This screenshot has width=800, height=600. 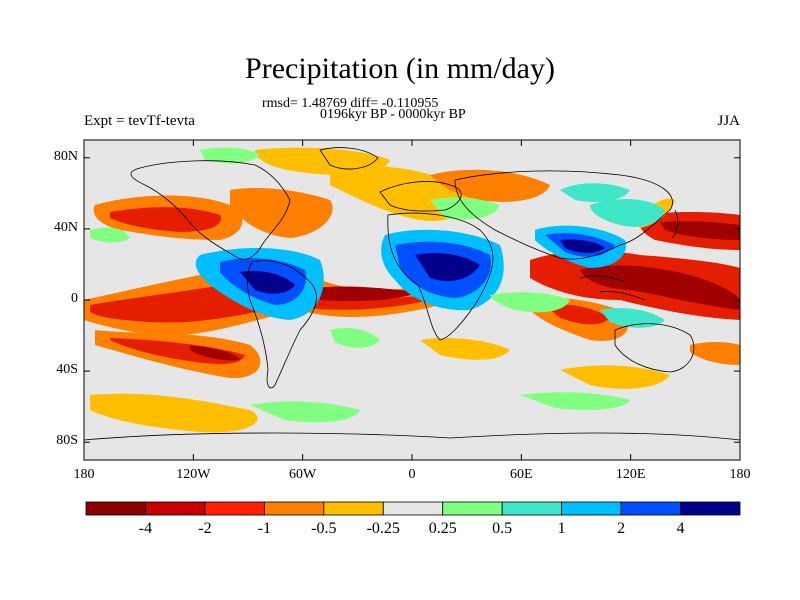 I want to click on x-tick-label: 0, so click(x=412, y=474).